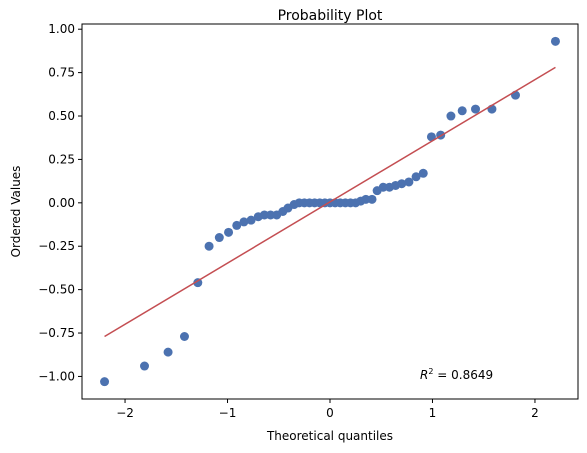 Image resolution: width=587 pixels, height=453 pixels. What do you see at coordinates (330, 413) in the screenshot?
I see `x-tick-label: 0` at bounding box center [330, 413].